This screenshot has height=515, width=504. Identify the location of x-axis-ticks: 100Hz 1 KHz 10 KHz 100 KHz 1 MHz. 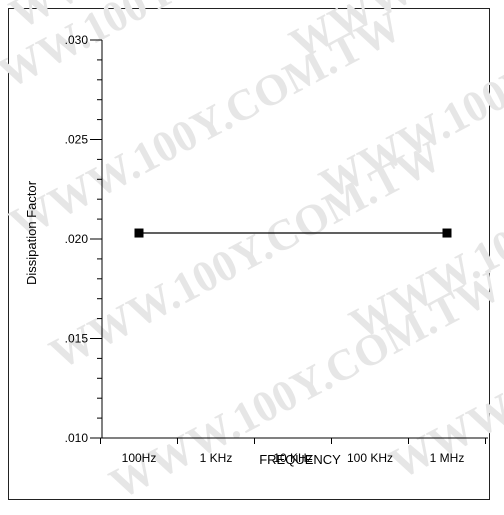
(293, 451).